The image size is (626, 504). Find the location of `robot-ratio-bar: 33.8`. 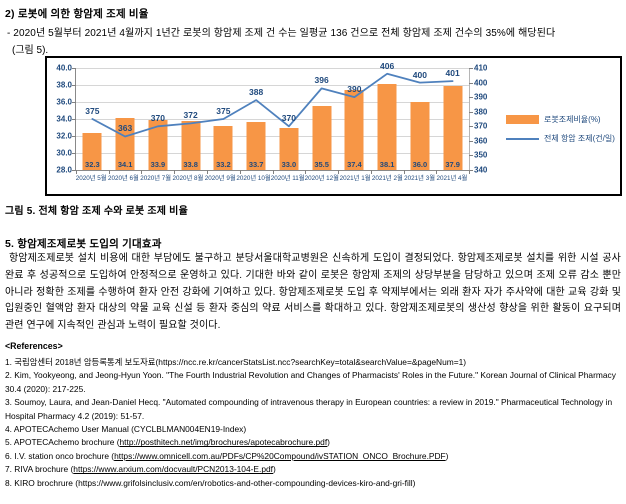

robot-ratio-bar: 33.8 is located at coordinates (191, 145).